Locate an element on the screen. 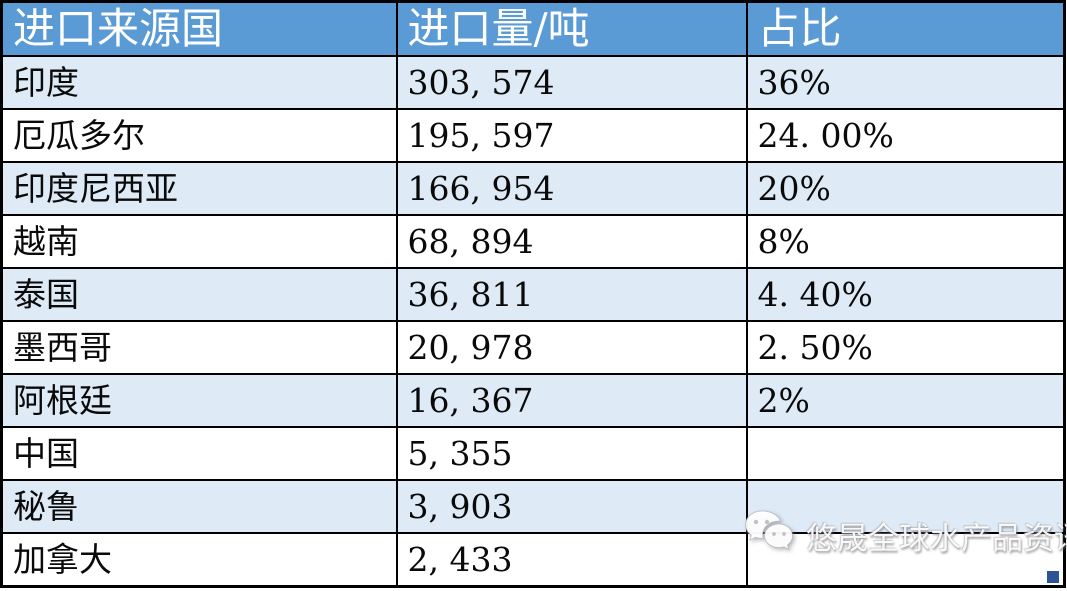 Image resolution: width=1067 pixels, height=591 pixels. cell-country: 印度尼西亚 is located at coordinates (199, 188).